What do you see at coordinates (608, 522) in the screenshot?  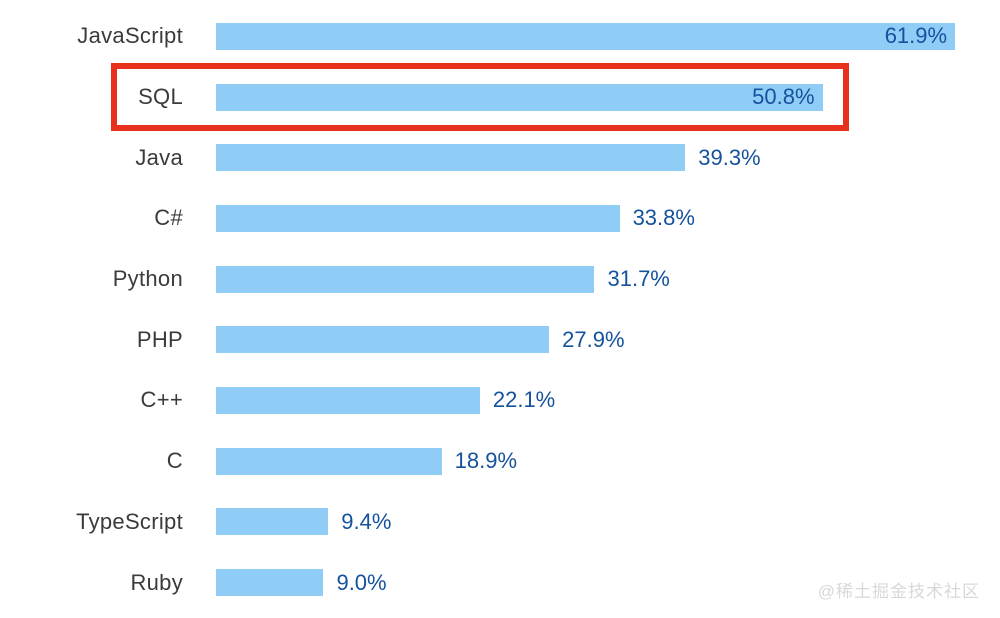 I see `bar-area: 9.4%` at bounding box center [608, 522].